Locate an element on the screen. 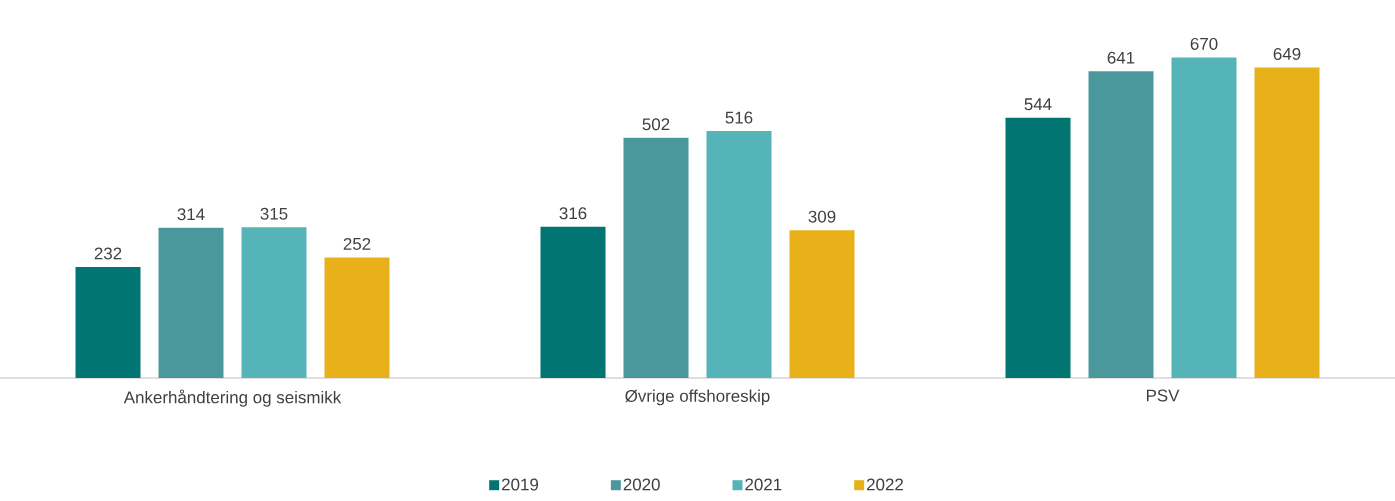 This screenshot has height=501, width=1395. x-tick-label: Øvrige offshoreskip is located at coordinates (697, 397).